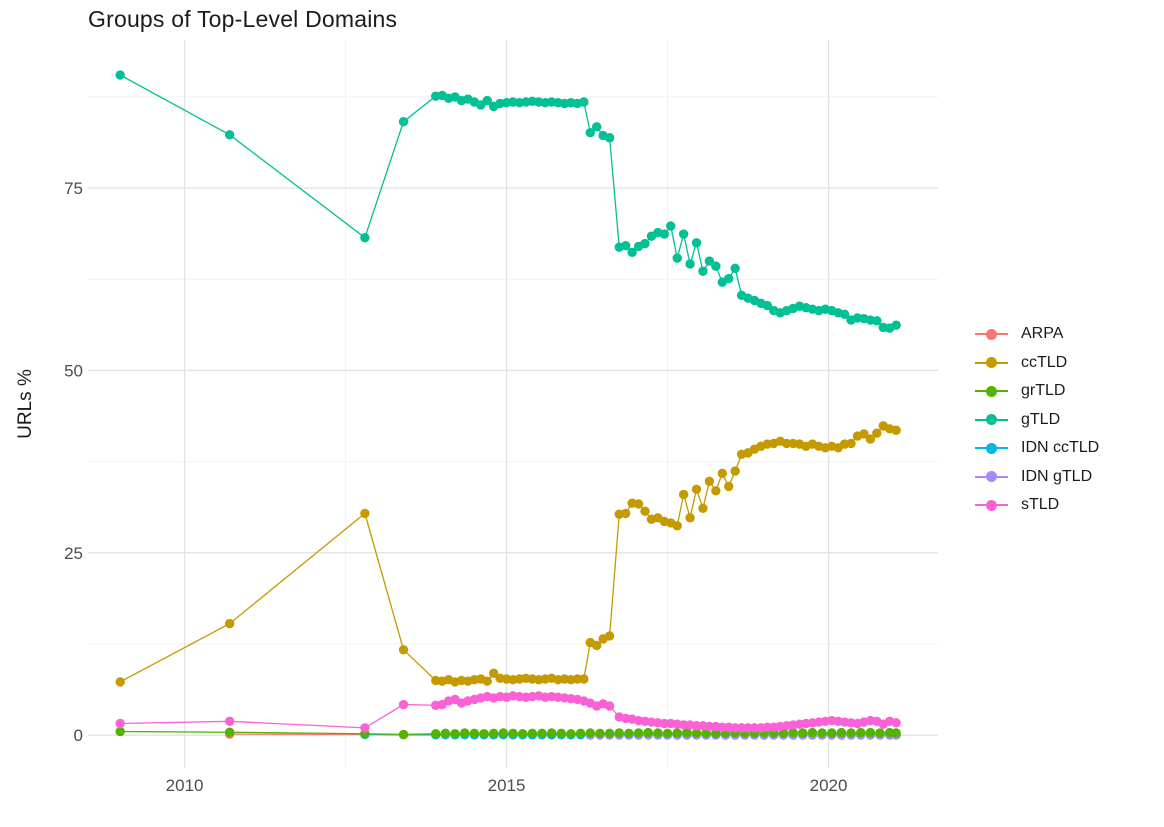 The width and height of the screenshot is (1164, 827). Describe the element at coordinates (1057, 476) in the screenshot. I see `legend-label: IDN gTLD` at that location.